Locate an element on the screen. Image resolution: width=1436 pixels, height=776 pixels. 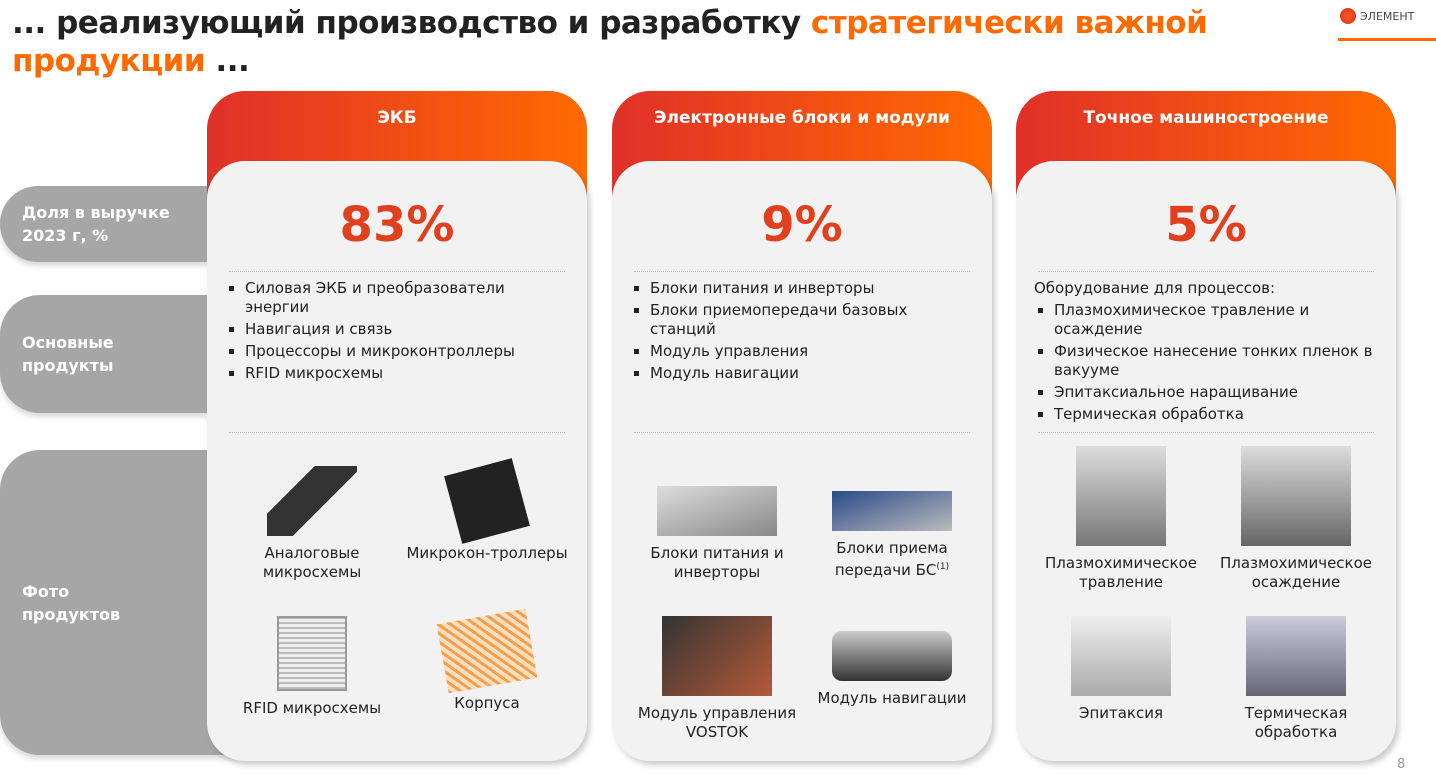
product-label: Блоки питания и инверторы is located at coordinates (717, 562).